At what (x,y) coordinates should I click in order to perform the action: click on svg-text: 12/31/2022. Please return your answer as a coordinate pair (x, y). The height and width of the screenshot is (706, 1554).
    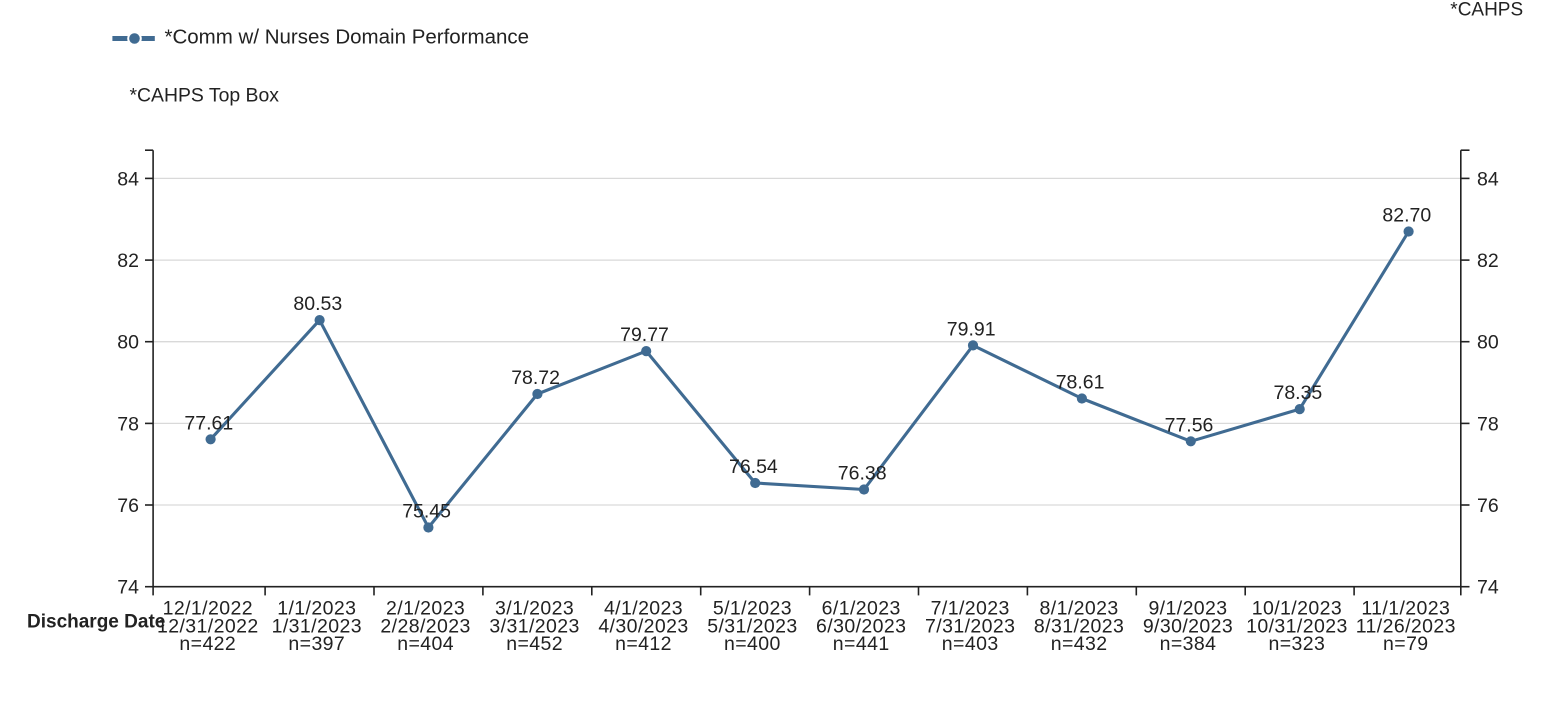
    Looking at the image, I should click on (208, 626).